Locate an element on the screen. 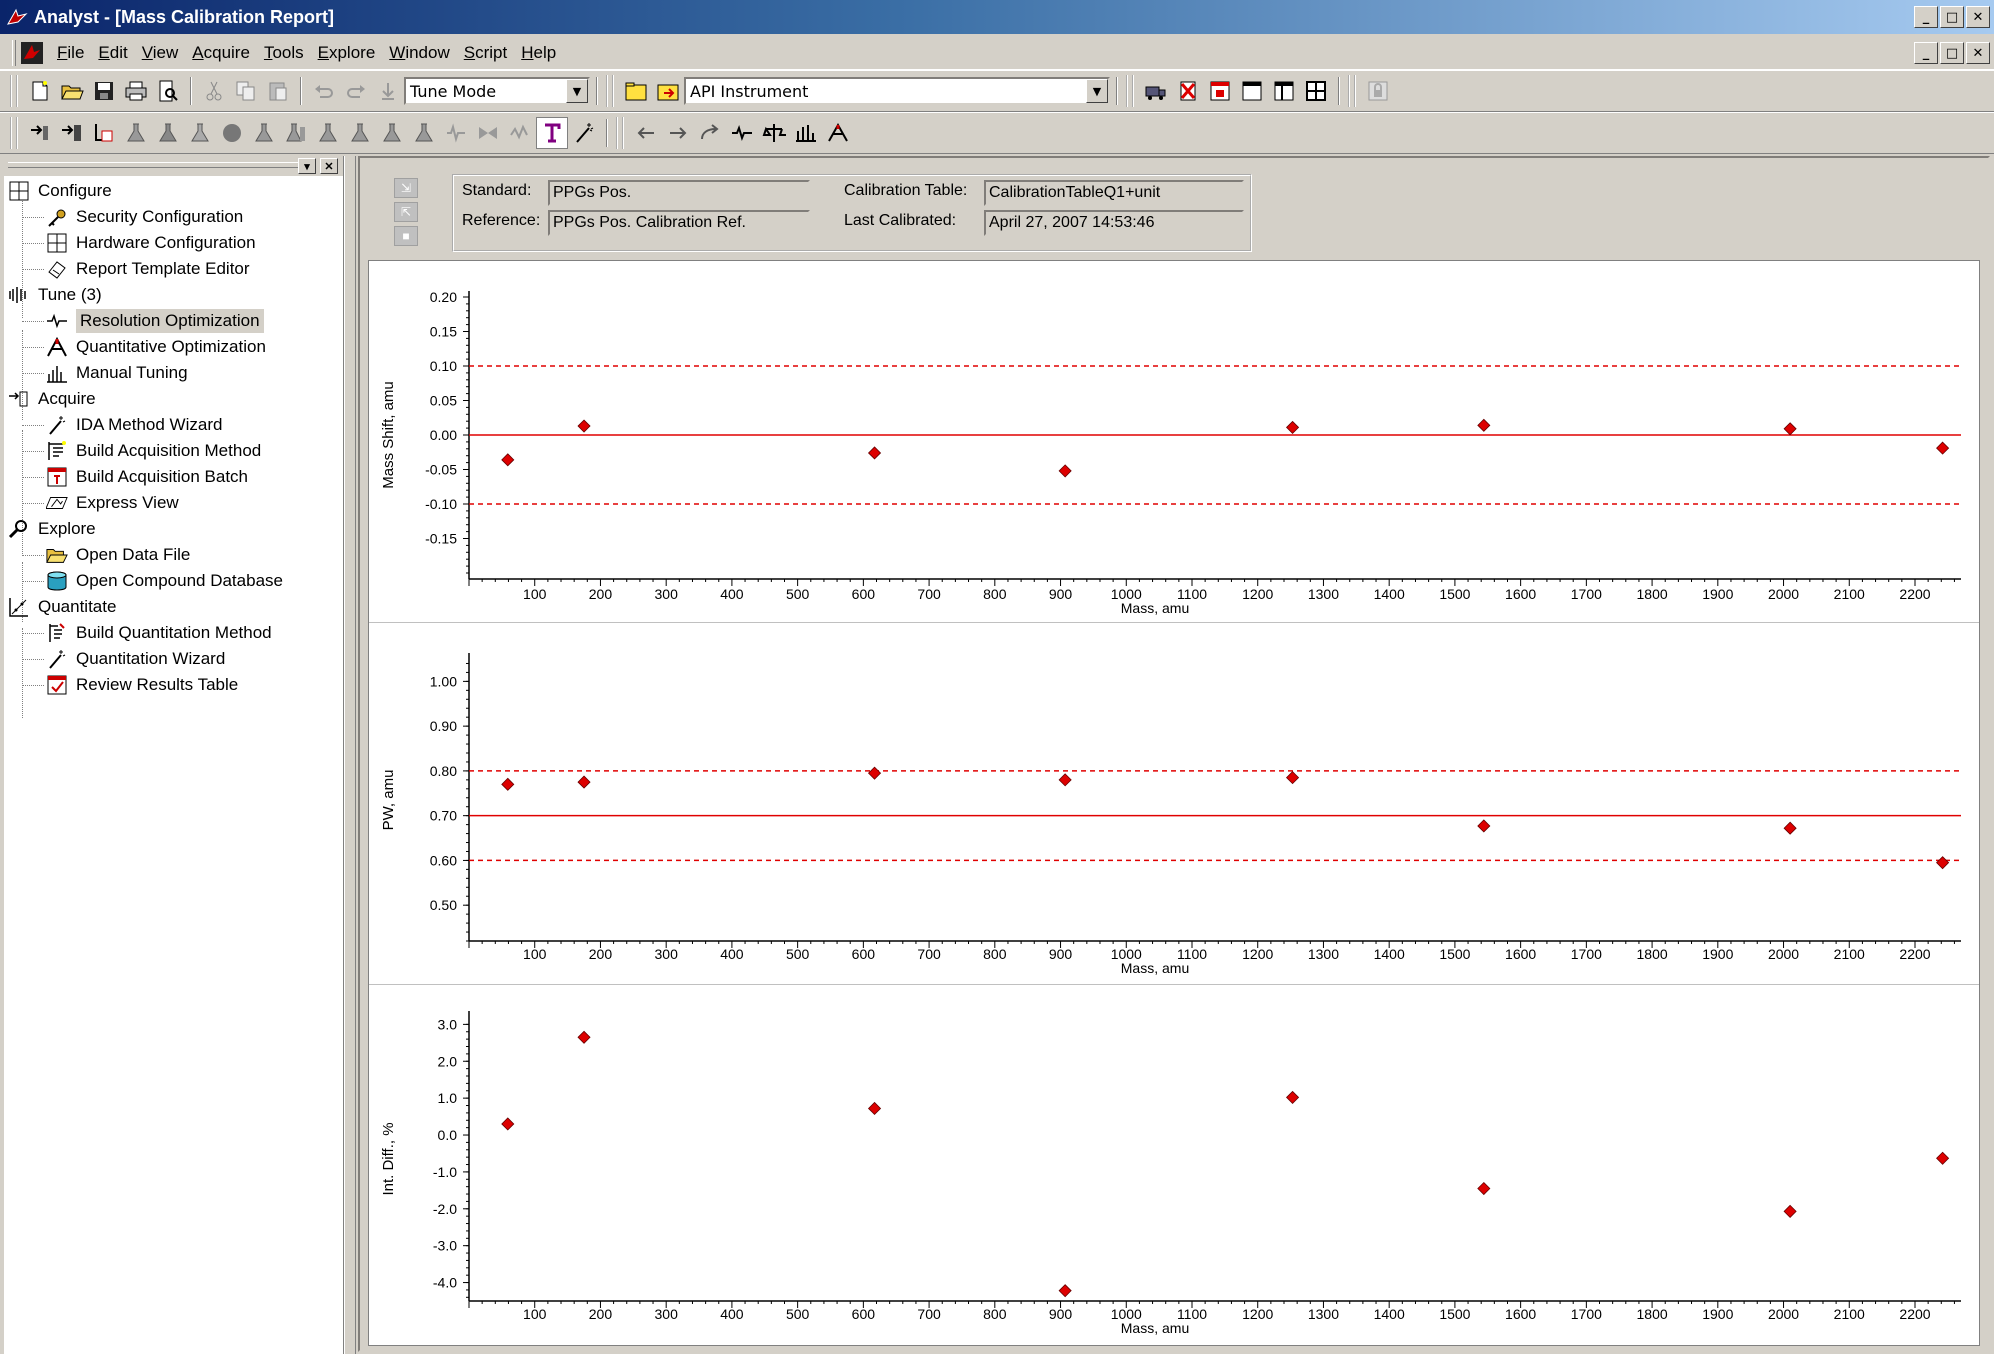 Image resolution: width=1994 pixels, height=1354 pixels. tree-item-resolution-optimization: Resolution Optimization is located at coordinates (143, 321).